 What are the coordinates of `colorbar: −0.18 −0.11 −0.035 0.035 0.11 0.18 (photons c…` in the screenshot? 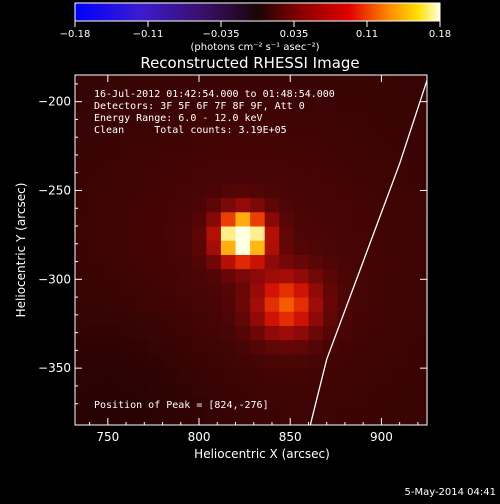 It's located at (255, 27).